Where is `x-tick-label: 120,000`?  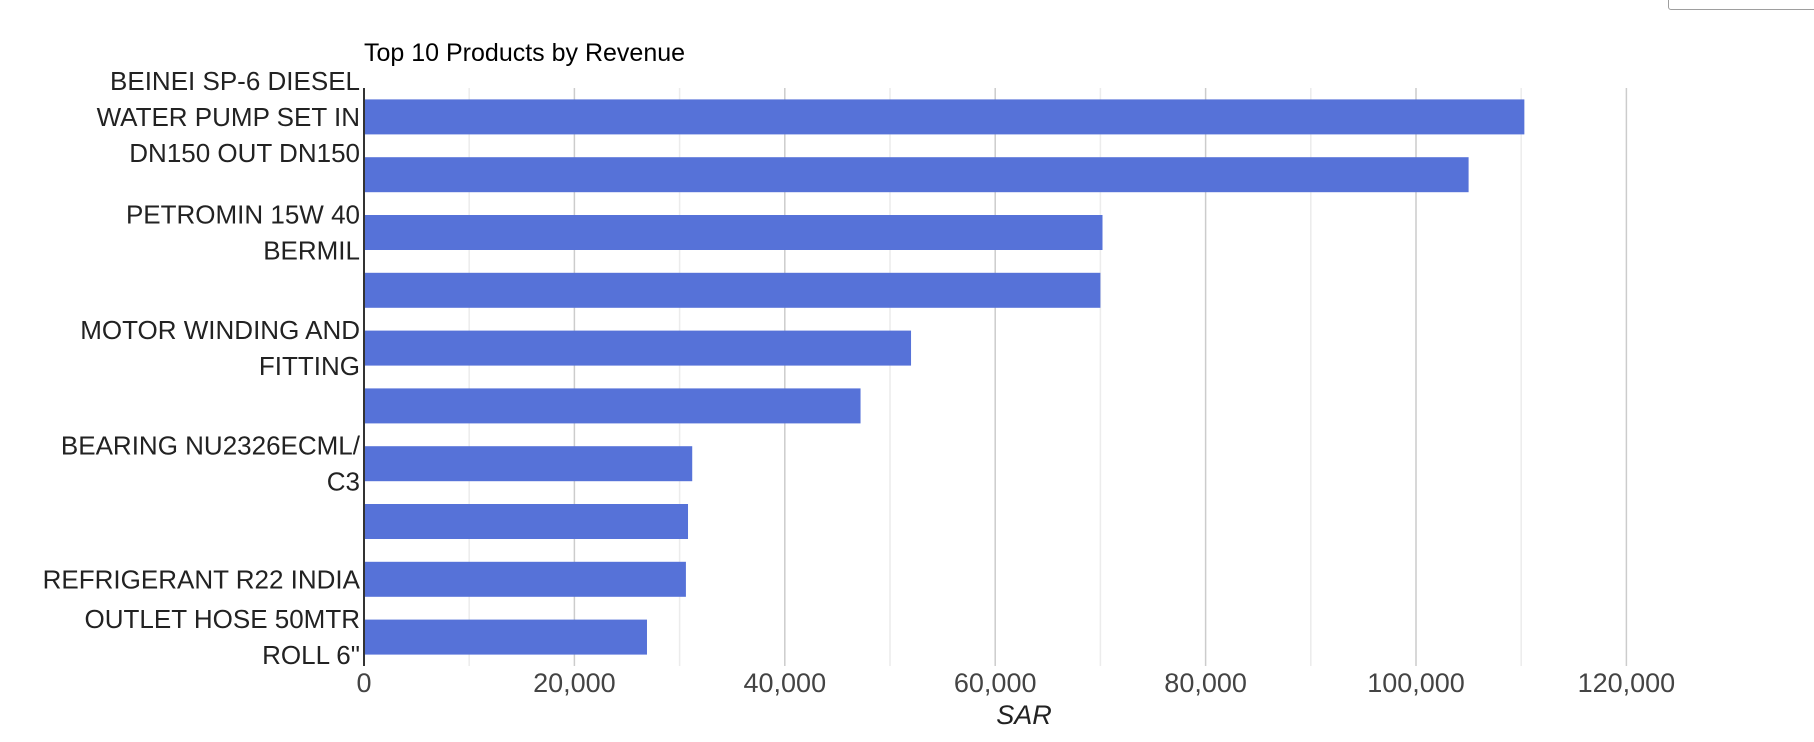 x-tick-label: 120,000 is located at coordinates (1627, 683).